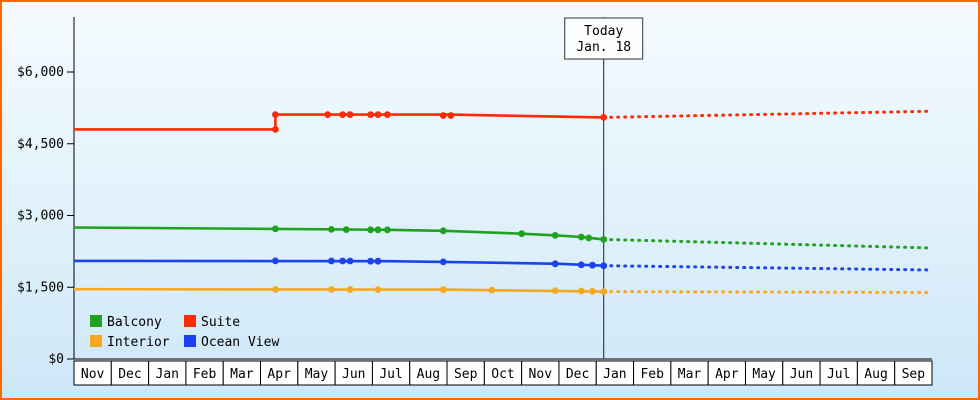 This screenshot has width=980, height=400. I want to click on series-line-suite, so click(339, 122).